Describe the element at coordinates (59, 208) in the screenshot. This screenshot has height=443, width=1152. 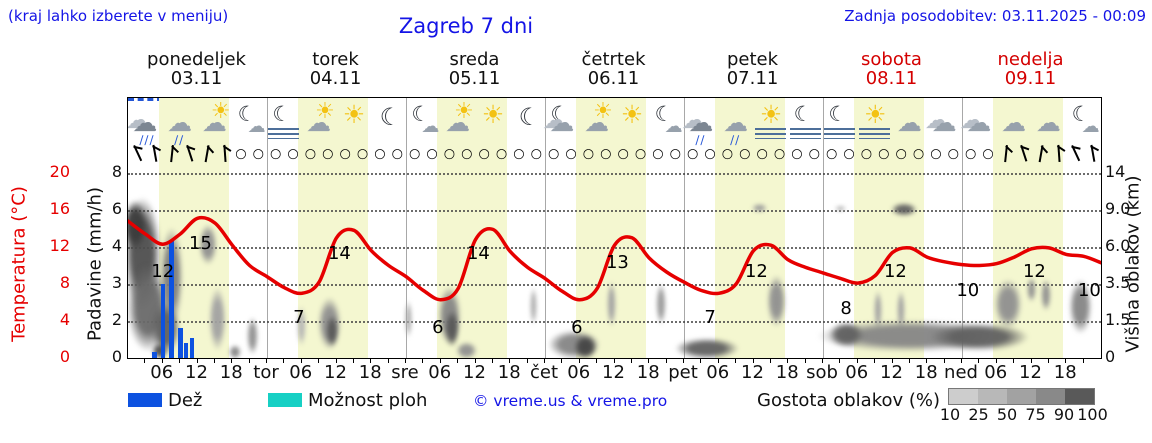
I see `temp-tick-label: 16` at that location.